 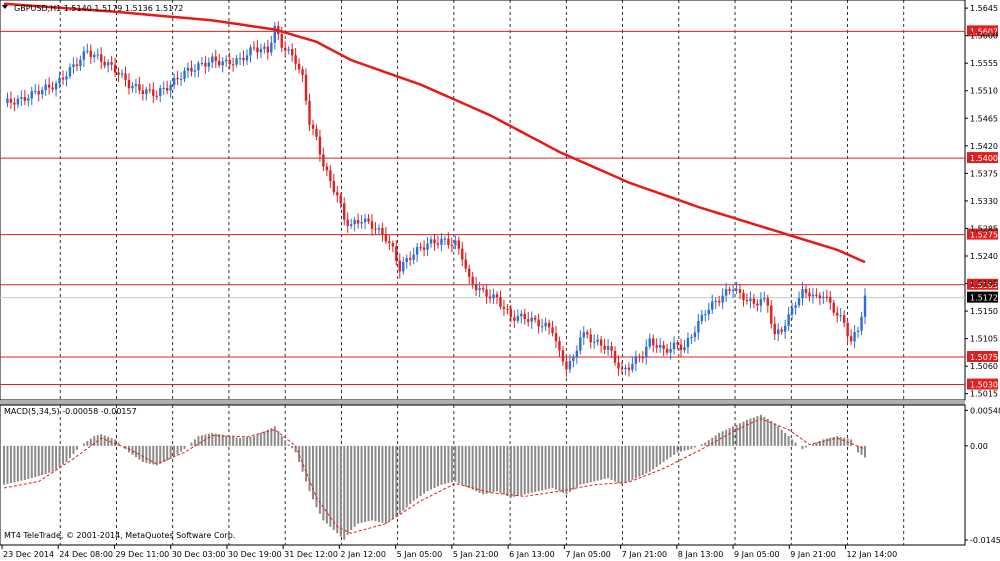 What do you see at coordinates (984, 118) in the screenshot?
I see `price-tick-label: 1.5465` at bounding box center [984, 118].